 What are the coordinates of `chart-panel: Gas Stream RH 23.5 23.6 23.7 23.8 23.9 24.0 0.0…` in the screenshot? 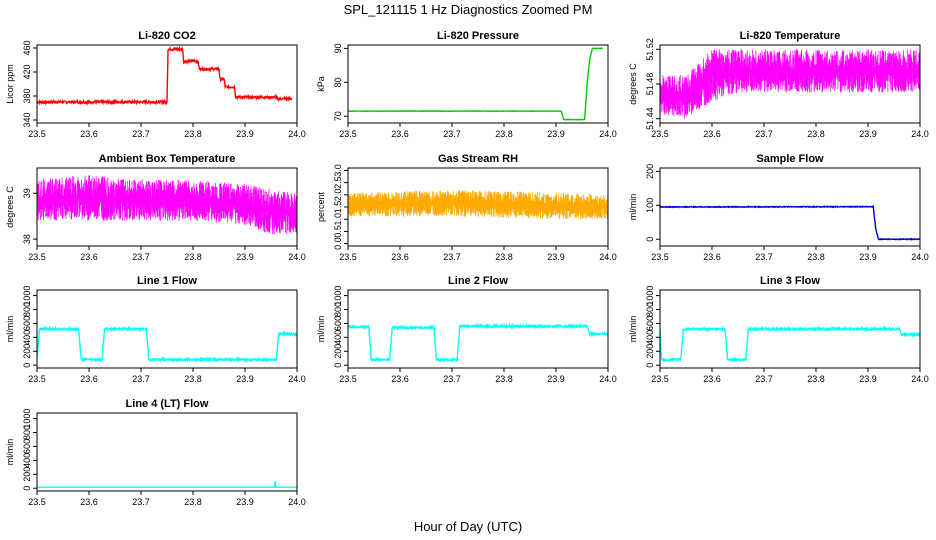 It's located at (466, 207).